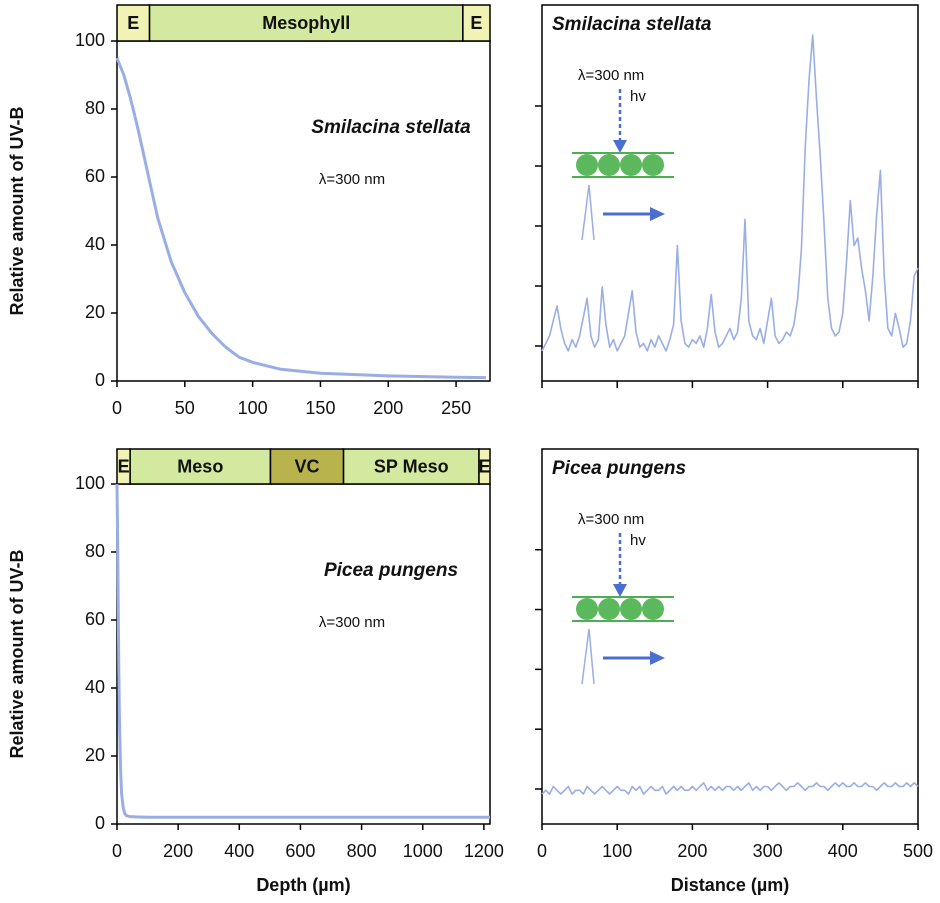 The image size is (940, 903). I want to click on tissue-label: Meso, so click(200, 466).